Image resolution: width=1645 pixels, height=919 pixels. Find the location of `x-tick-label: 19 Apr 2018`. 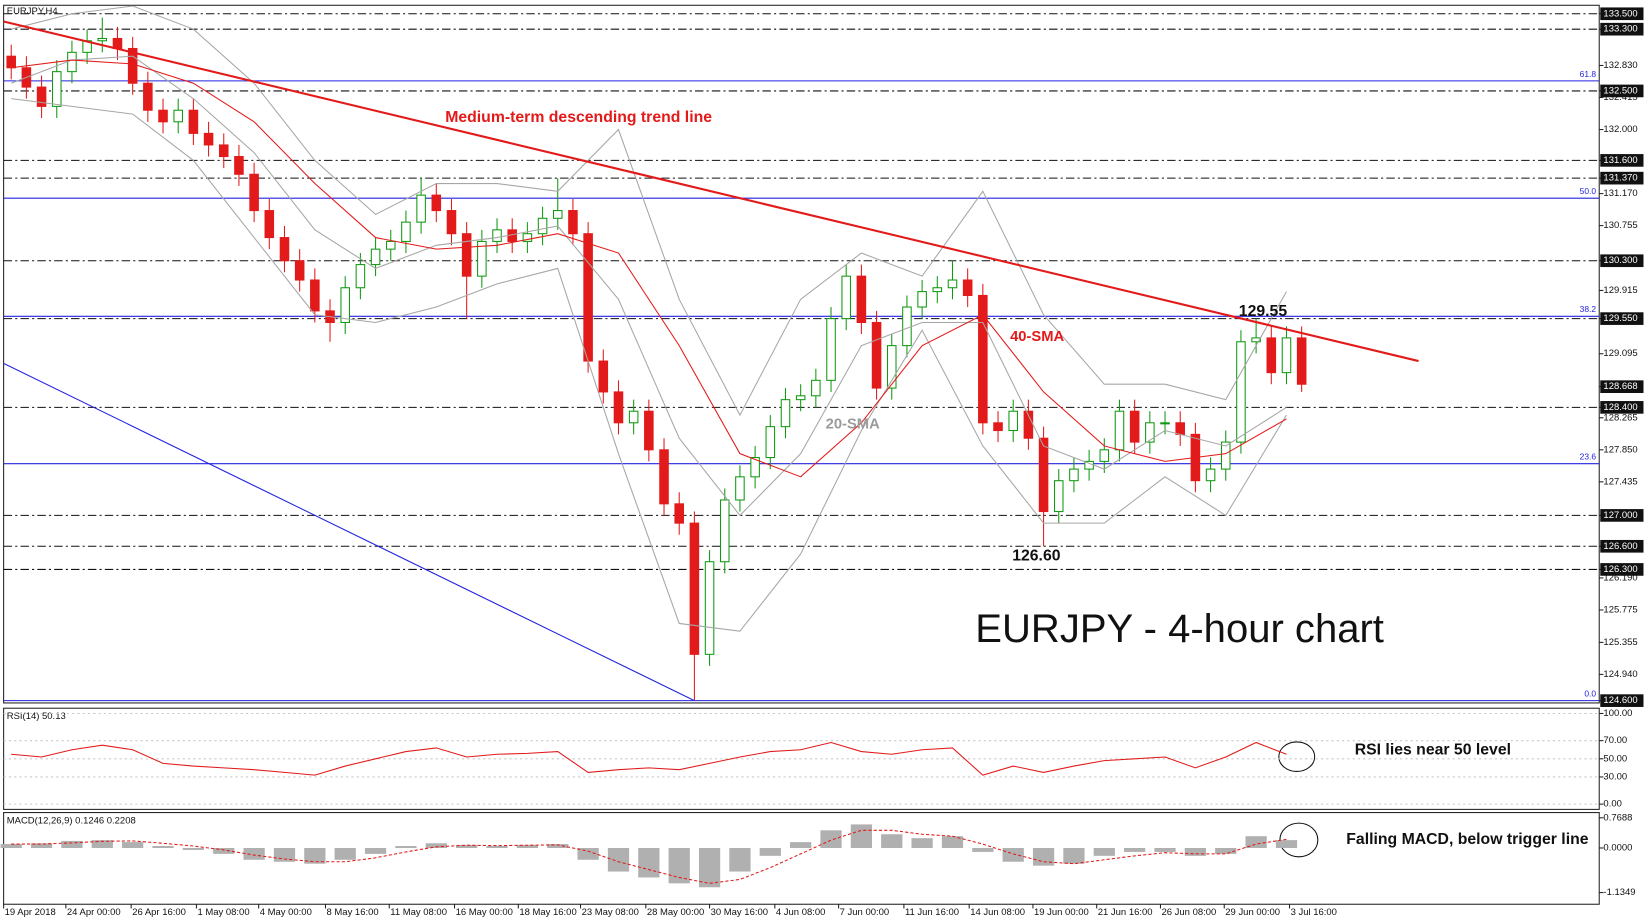

x-tick-label: 19 Apr 2018 is located at coordinates (30, 912).